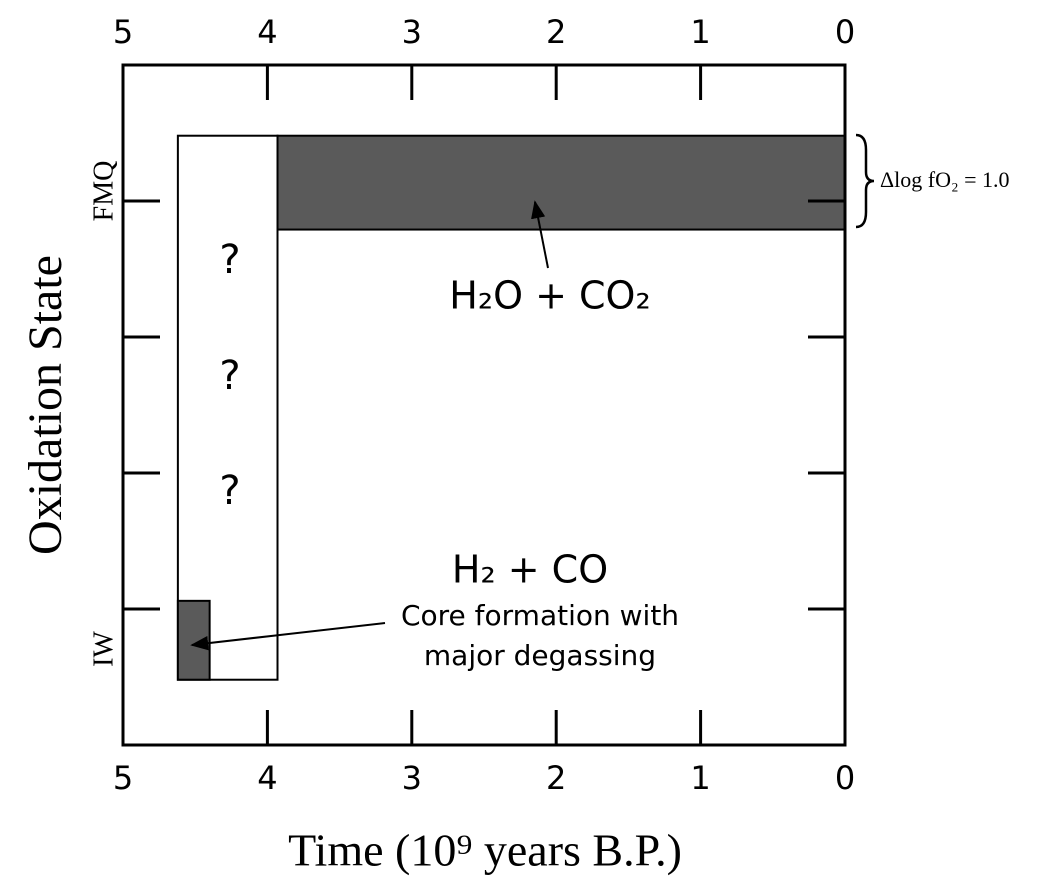 This screenshot has width=1043, height=883. Describe the element at coordinates (540, 655) in the screenshot. I see `annotation: major degassing` at that location.